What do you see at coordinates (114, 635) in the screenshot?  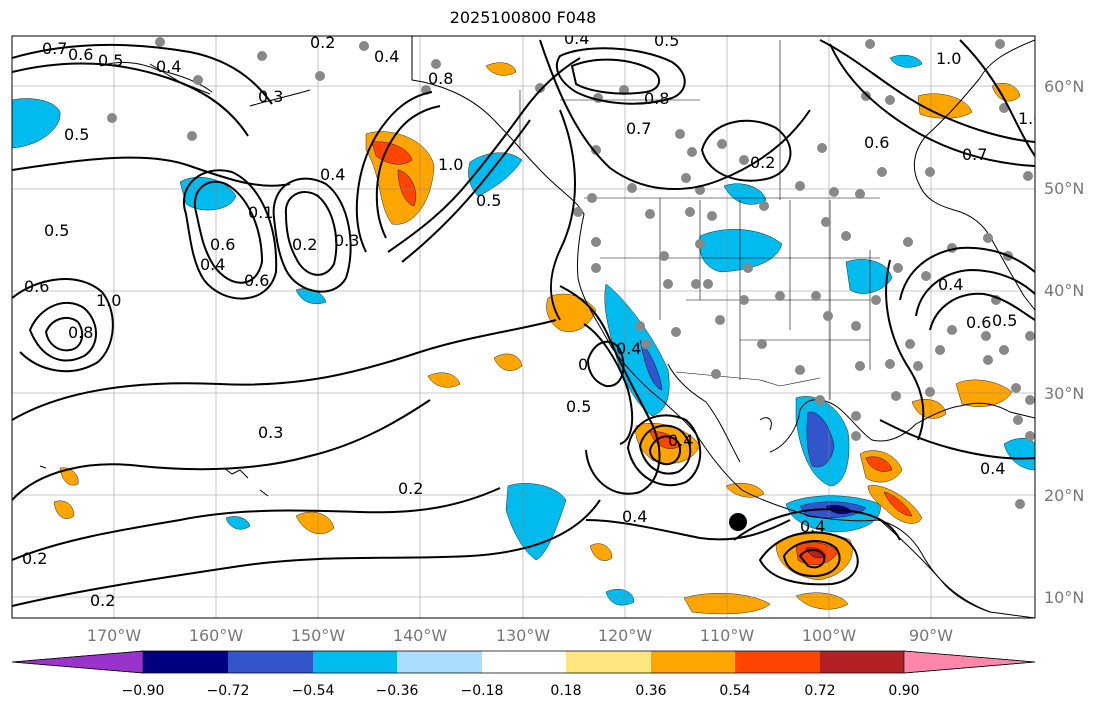 I see `lon-label: 170°W` at bounding box center [114, 635].